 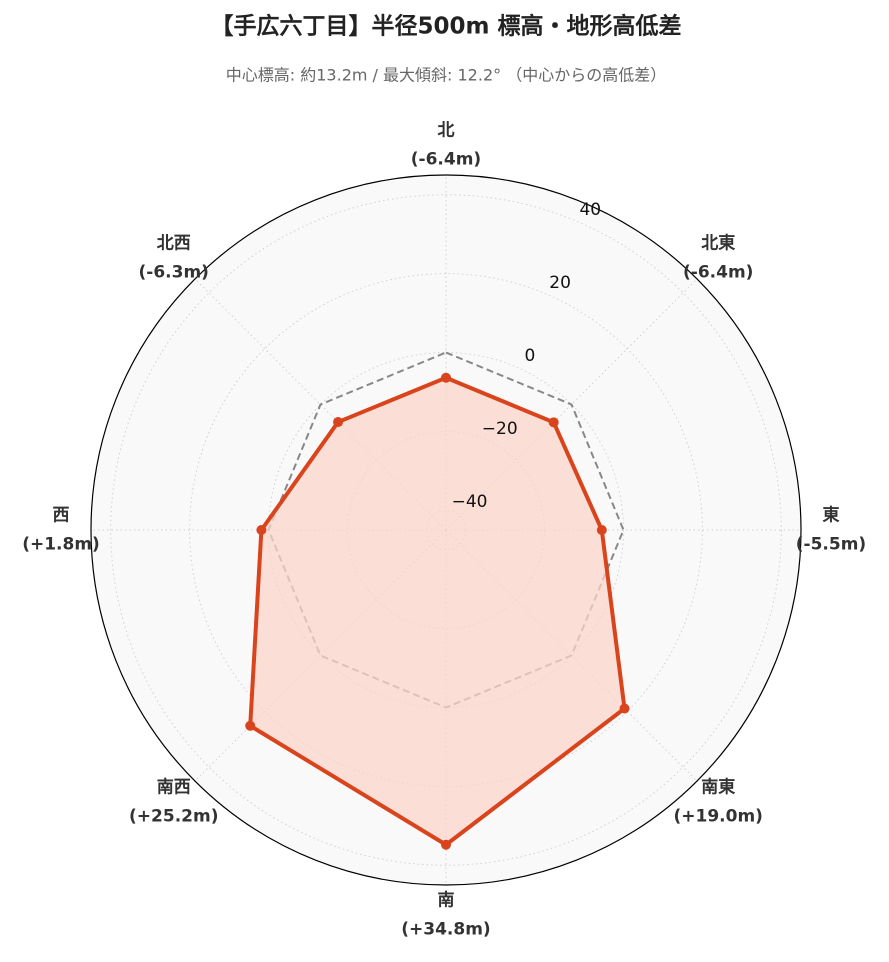 What do you see at coordinates (470, 502) in the screenshot?
I see `r-tick-label: −40` at bounding box center [470, 502].